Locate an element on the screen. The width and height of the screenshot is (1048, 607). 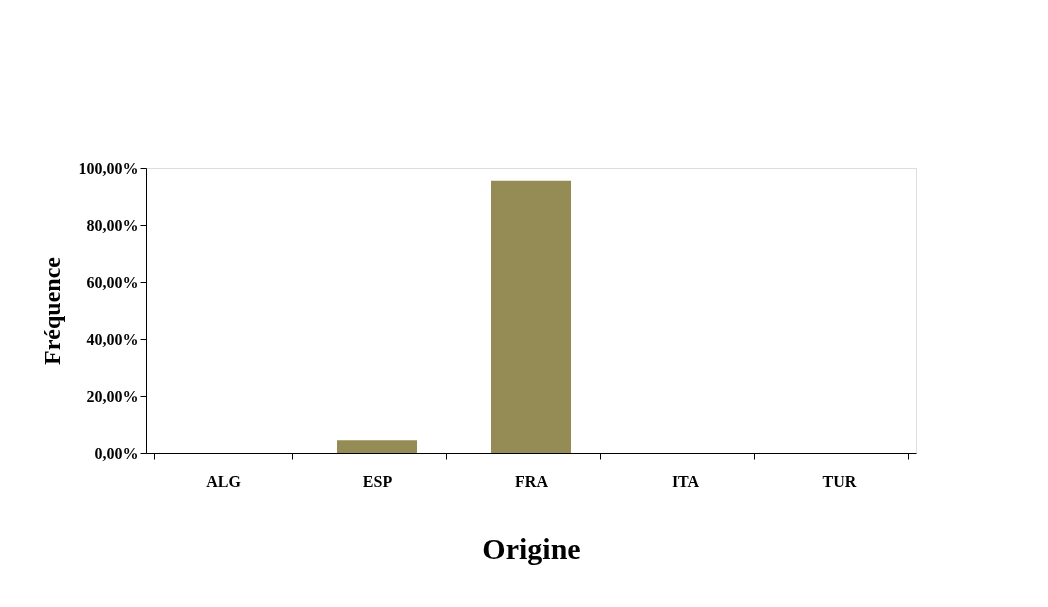
x-tick-label: TUR is located at coordinates (839, 481).